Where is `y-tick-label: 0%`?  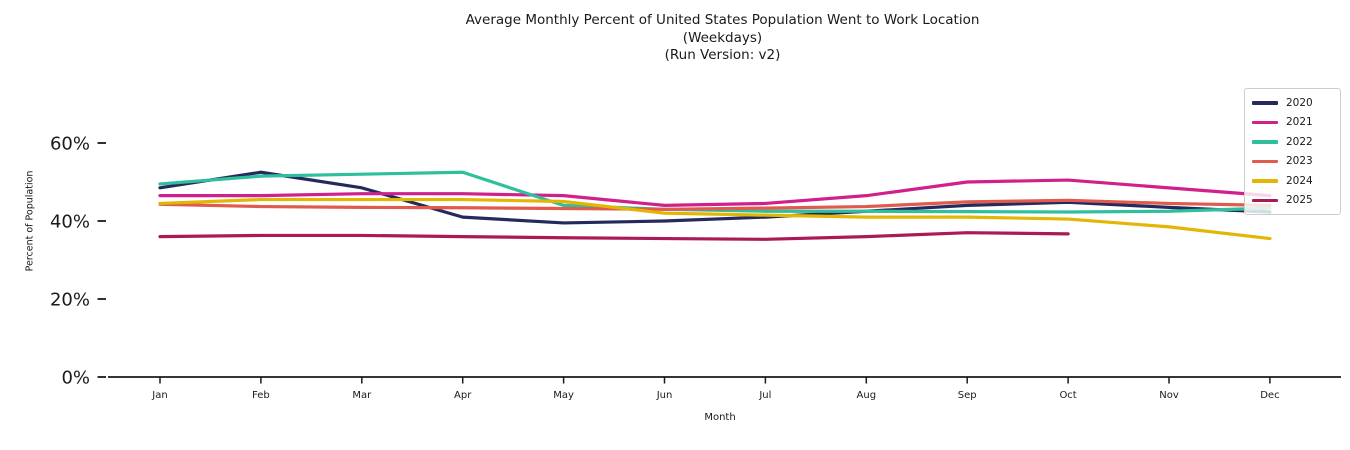
y-tick-label: 0% is located at coordinates (75, 378).